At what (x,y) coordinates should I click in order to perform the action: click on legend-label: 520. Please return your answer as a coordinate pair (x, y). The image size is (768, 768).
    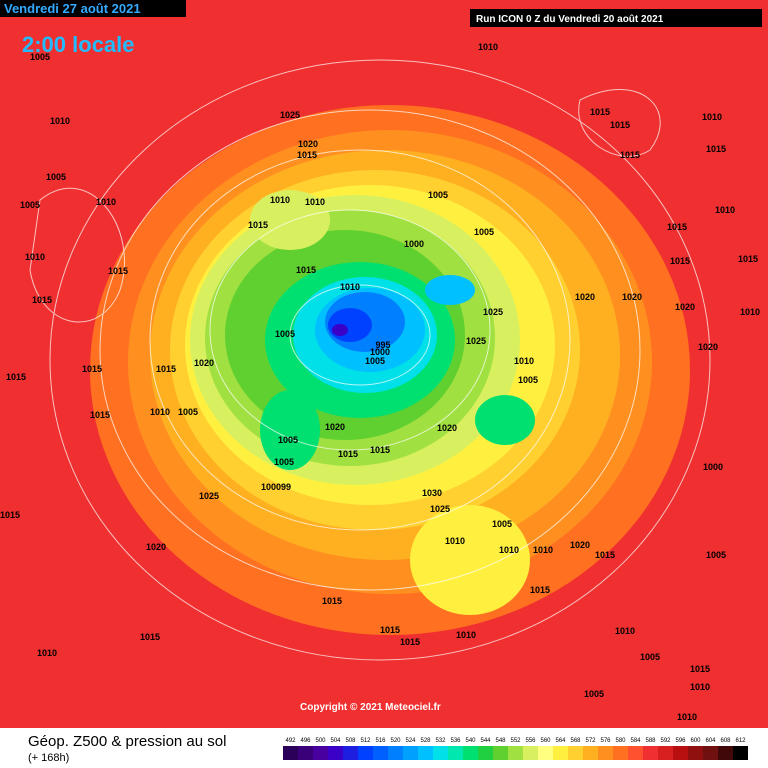
    Looking at the image, I should click on (395, 741).